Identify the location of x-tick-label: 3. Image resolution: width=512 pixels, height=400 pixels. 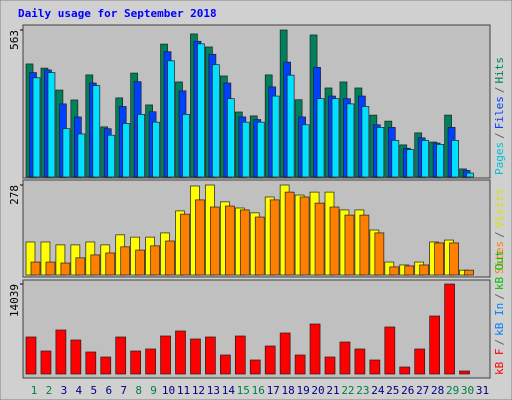
(64, 390).